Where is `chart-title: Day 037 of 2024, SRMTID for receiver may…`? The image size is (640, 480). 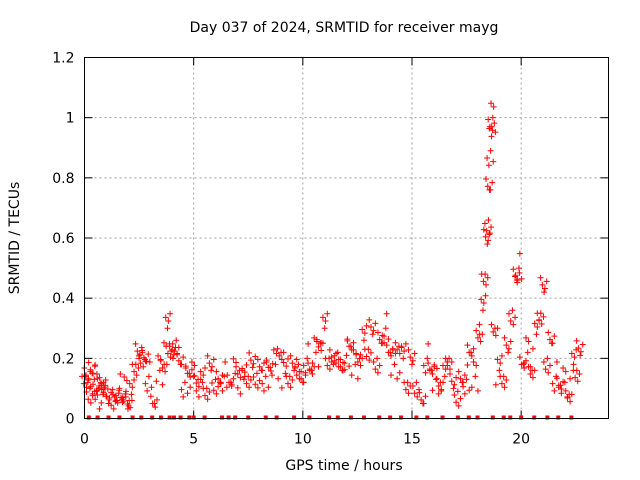
chart-title: Day 037 of 2024, SRMTID for receiver may… is located at coordinates (344, 28).